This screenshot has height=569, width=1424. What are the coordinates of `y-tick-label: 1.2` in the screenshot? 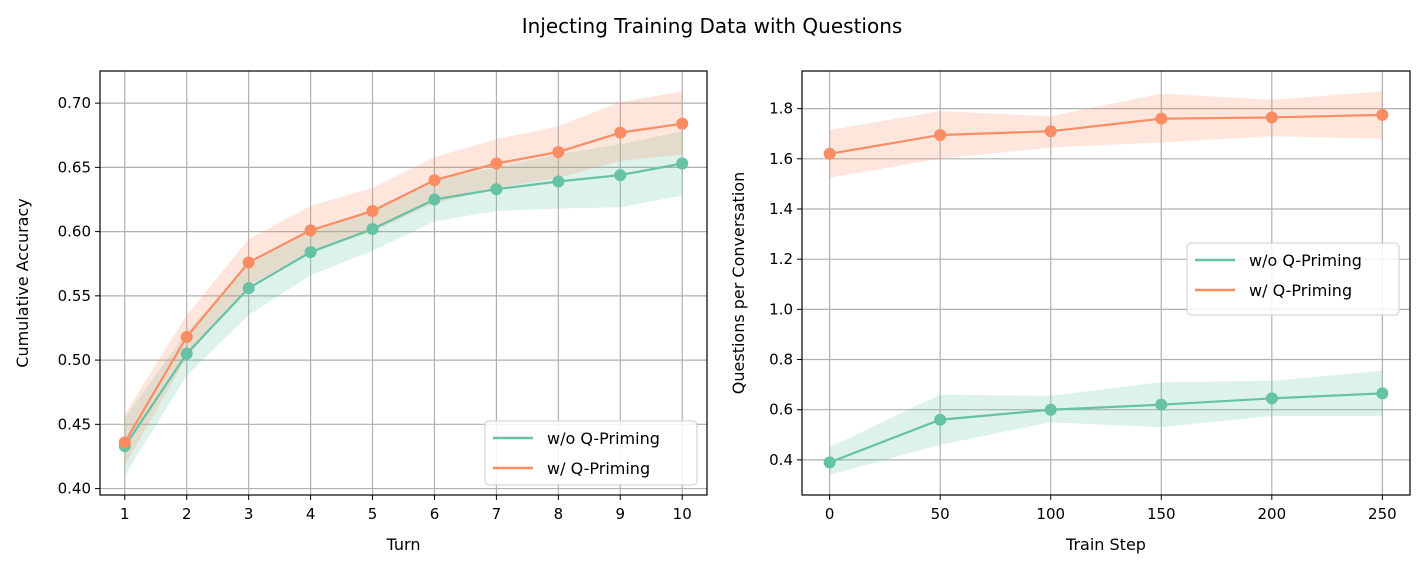 It's located at (781, 259).